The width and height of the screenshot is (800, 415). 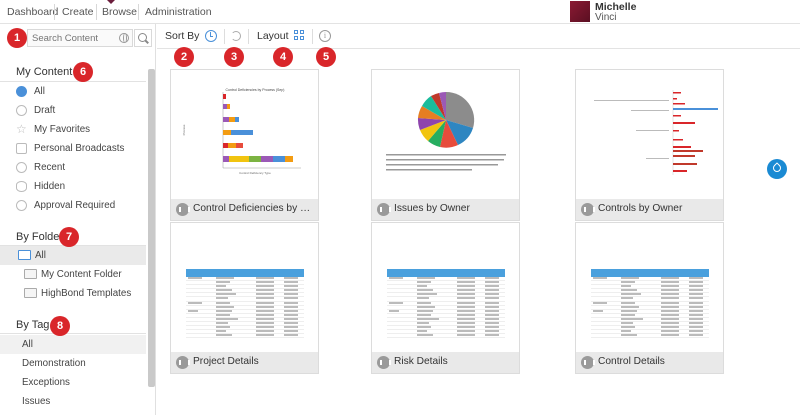 What do you see at coordinates (79, 148) in the screenshot?
I see `item-label: Personal Broadcasts` at bounding box center [79, 148].